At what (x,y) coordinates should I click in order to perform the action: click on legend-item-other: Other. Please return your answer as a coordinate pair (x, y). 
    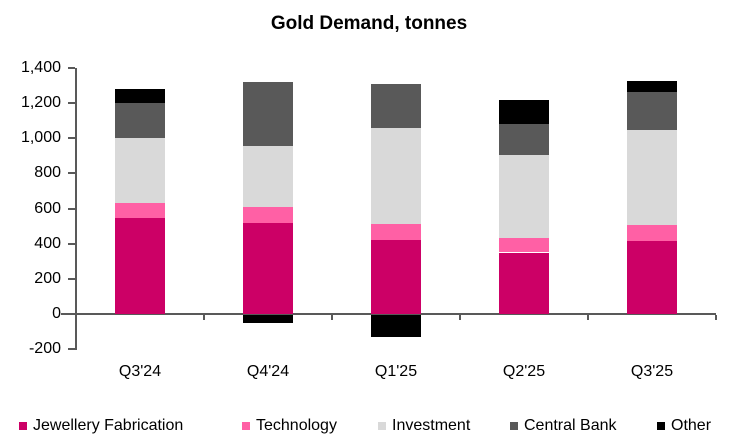
    Looking at the image, I should click on (684, 426).